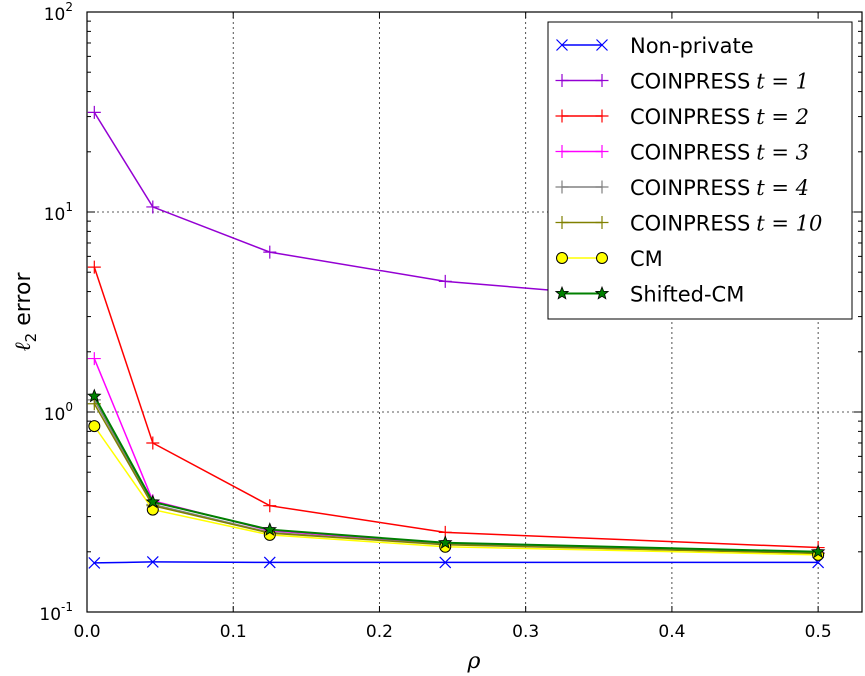 Image resolution: width=865 pixels, height=676 pixels. I want to click on legend-label: COINPRESS t = 3, so click(719, 153).